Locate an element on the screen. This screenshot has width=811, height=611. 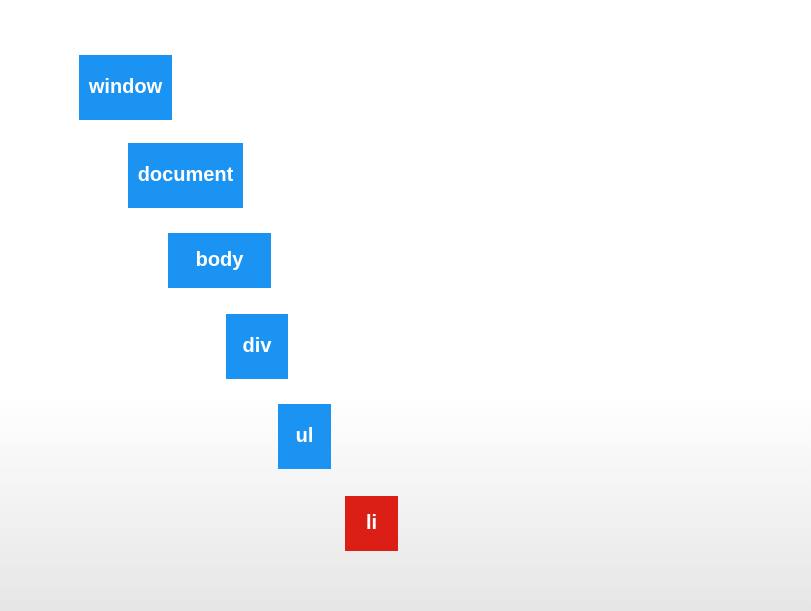
node-label: li is located at coordinates (371, 523).